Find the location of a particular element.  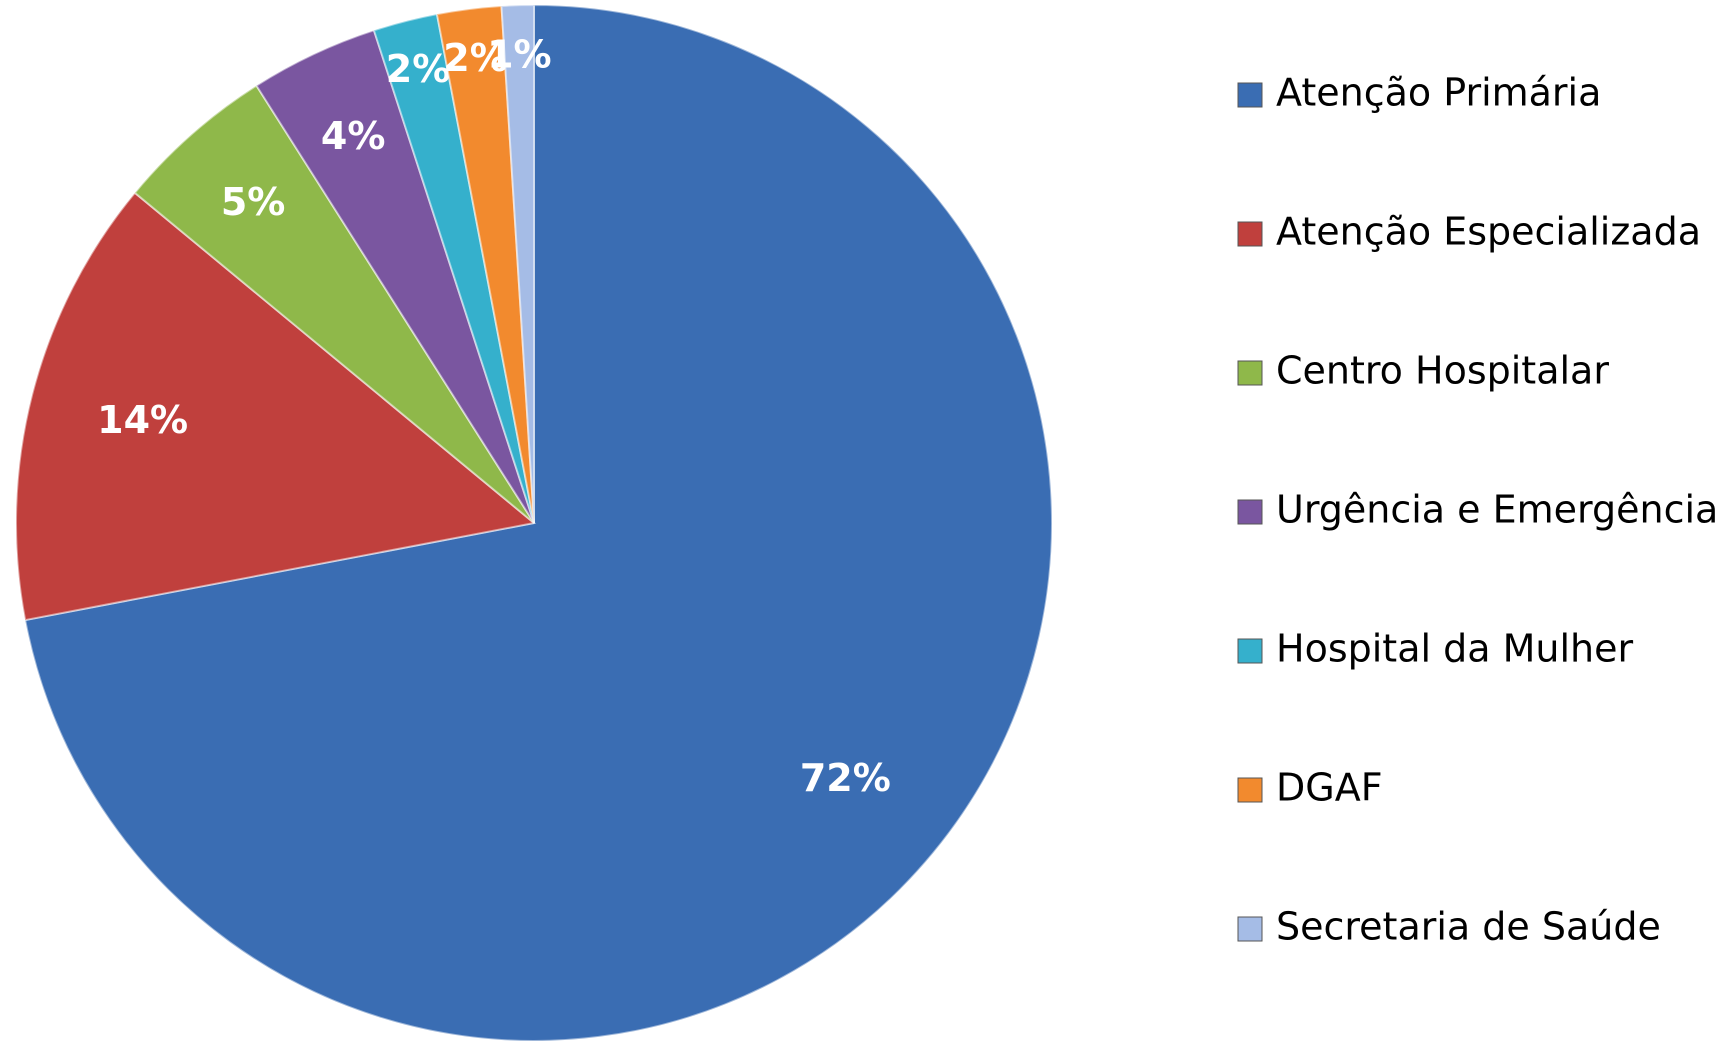

legend-label: Secretaria de Saúde is located at coordinates (1468, 927).